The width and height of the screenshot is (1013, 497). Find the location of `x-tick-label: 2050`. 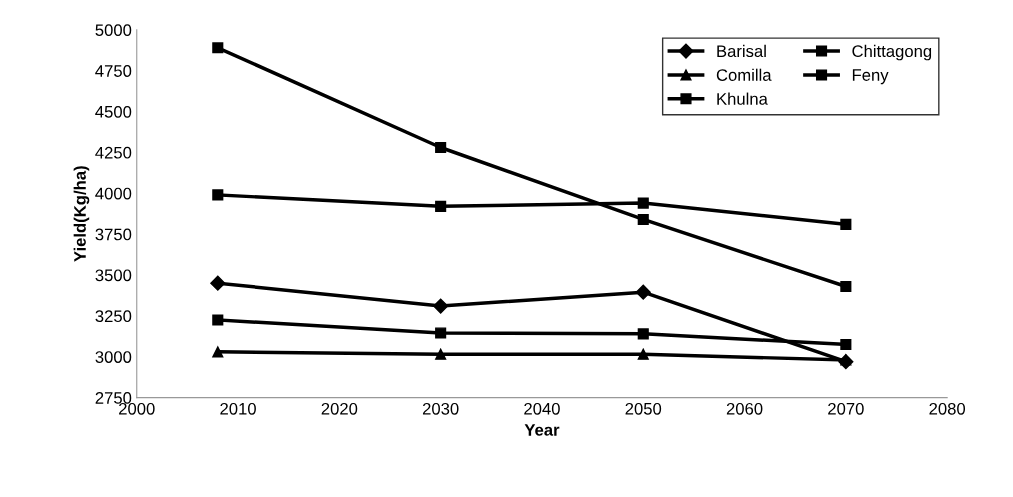

x-tick-label: 2050 is located at coordinates (643, 408).